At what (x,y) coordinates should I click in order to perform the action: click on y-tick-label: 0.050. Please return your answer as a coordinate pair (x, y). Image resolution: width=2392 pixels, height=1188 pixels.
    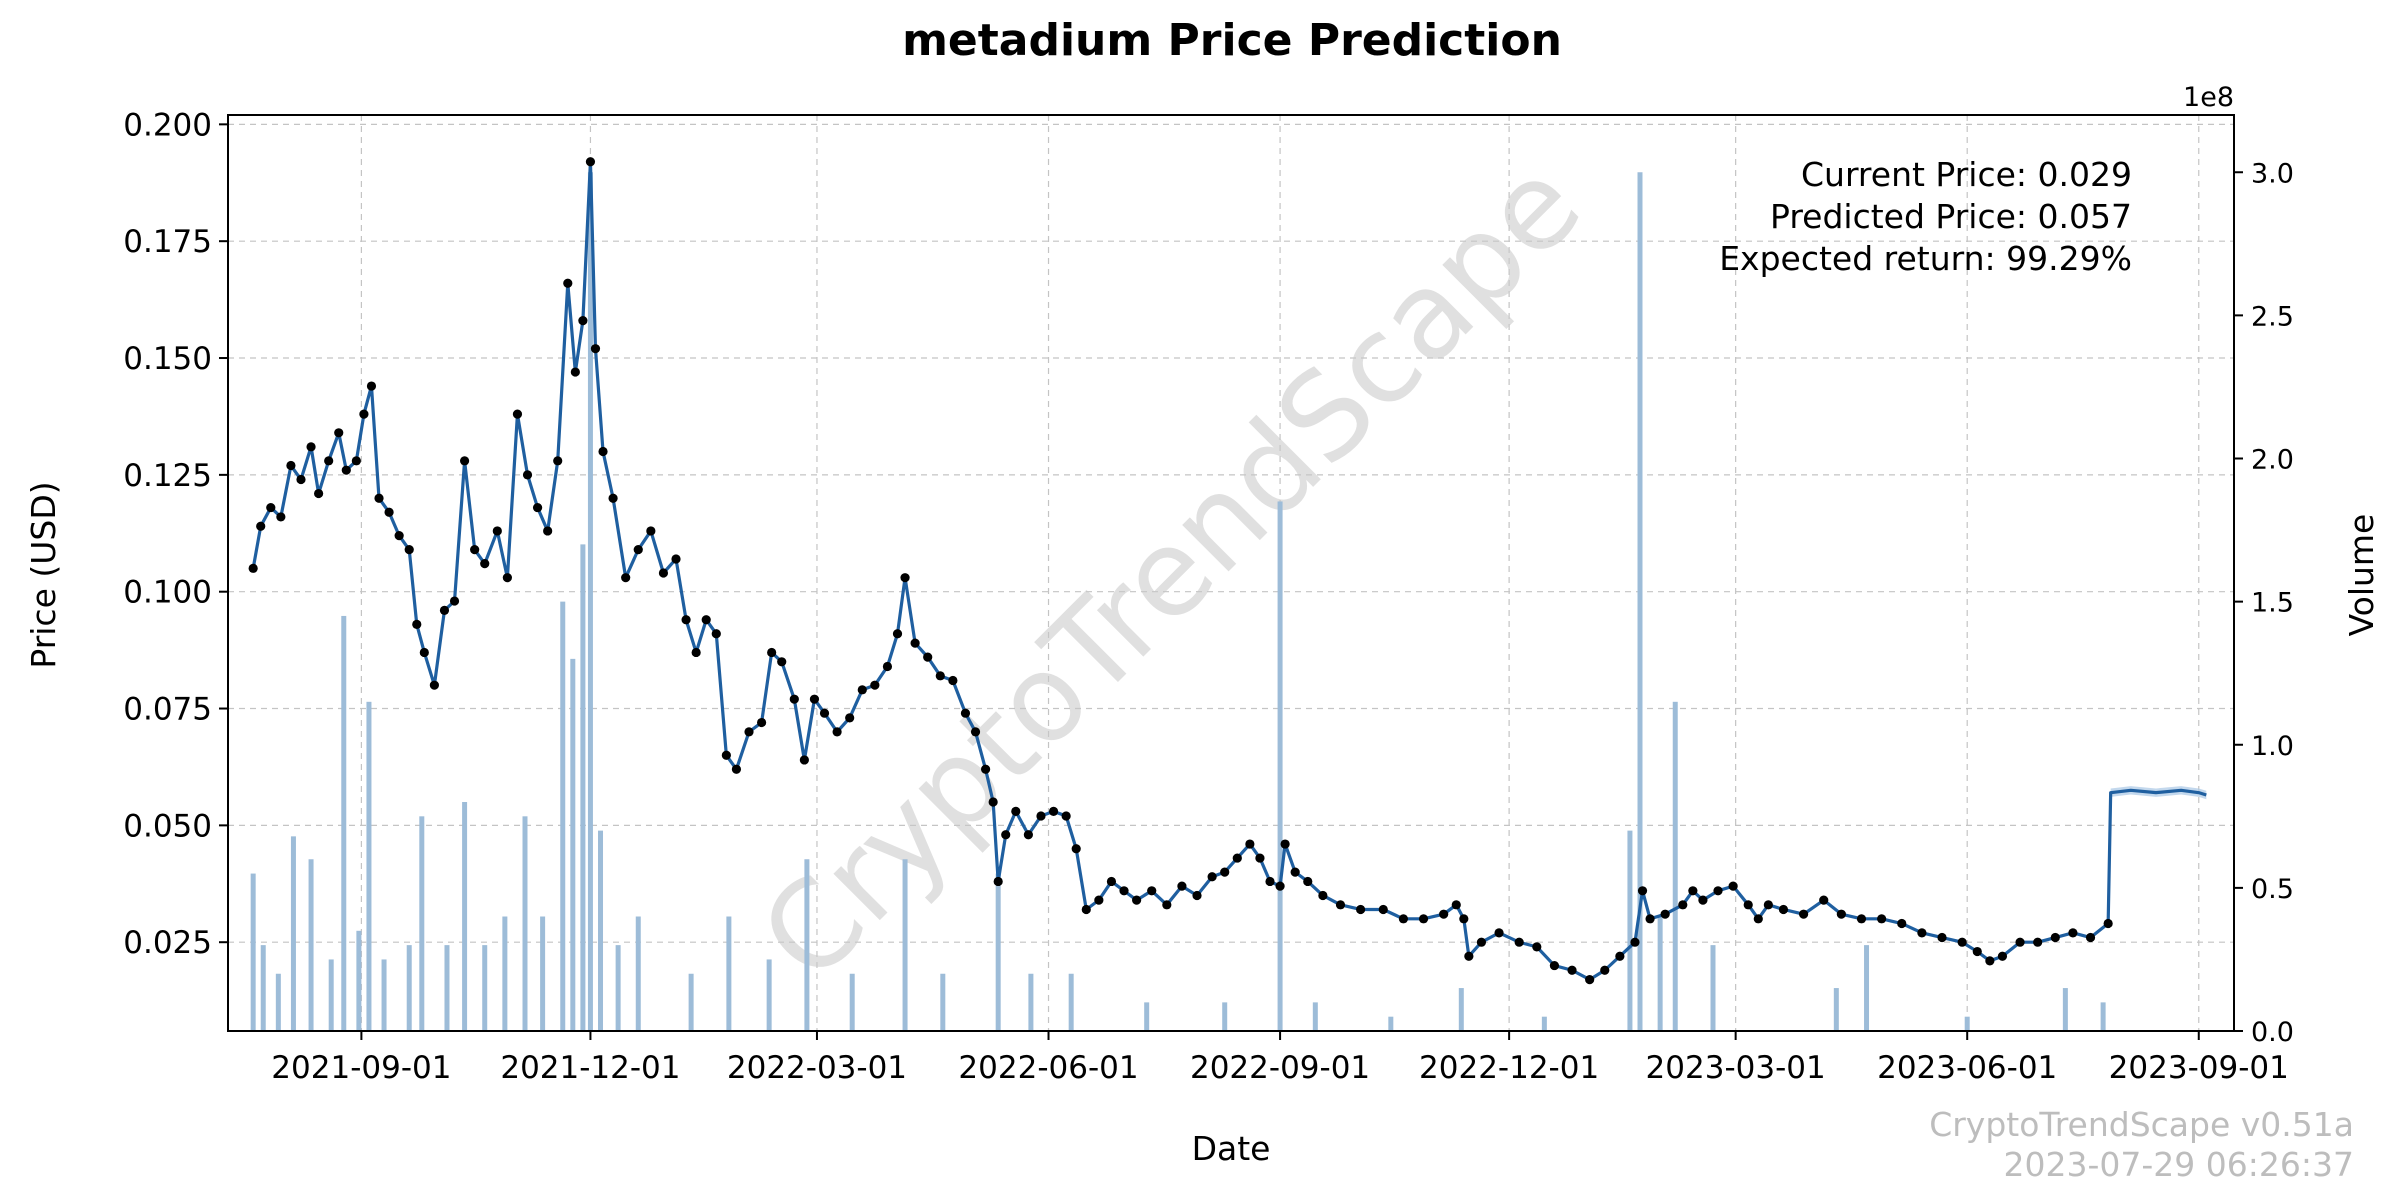
    Looking at the image, I should click on (167, 826).